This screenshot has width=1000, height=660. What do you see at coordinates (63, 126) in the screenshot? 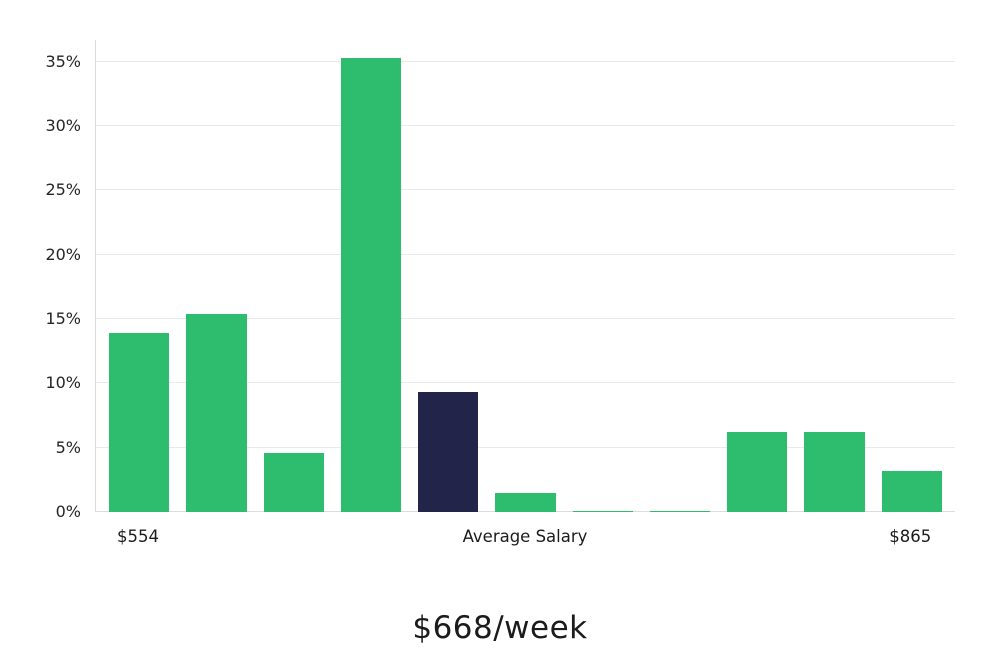
I see `y-tick-label: 30%` at bounding box center [63, 126].